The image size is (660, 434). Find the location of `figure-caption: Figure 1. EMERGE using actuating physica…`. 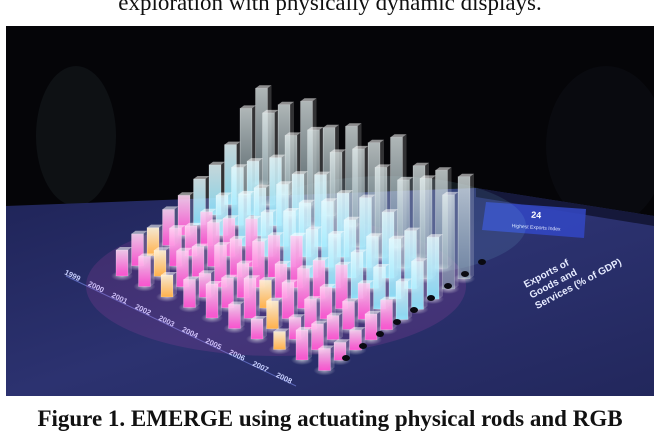

figure-caption: Figure 1. EMERGE using actuating physica… is located at coordinates (330, 418).